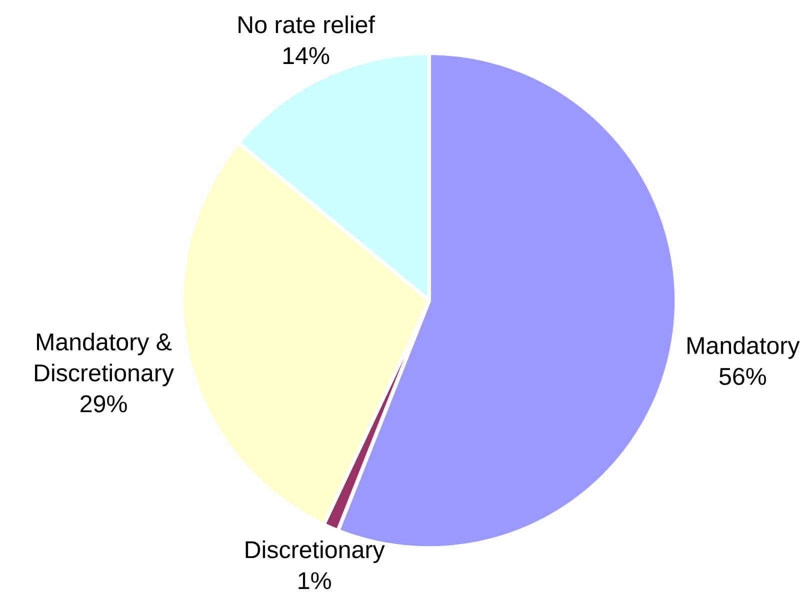 Image resolution: width=806 pixels, height=600 pixels. I want to click on slice-label: Mandatory, so click(744, 347).